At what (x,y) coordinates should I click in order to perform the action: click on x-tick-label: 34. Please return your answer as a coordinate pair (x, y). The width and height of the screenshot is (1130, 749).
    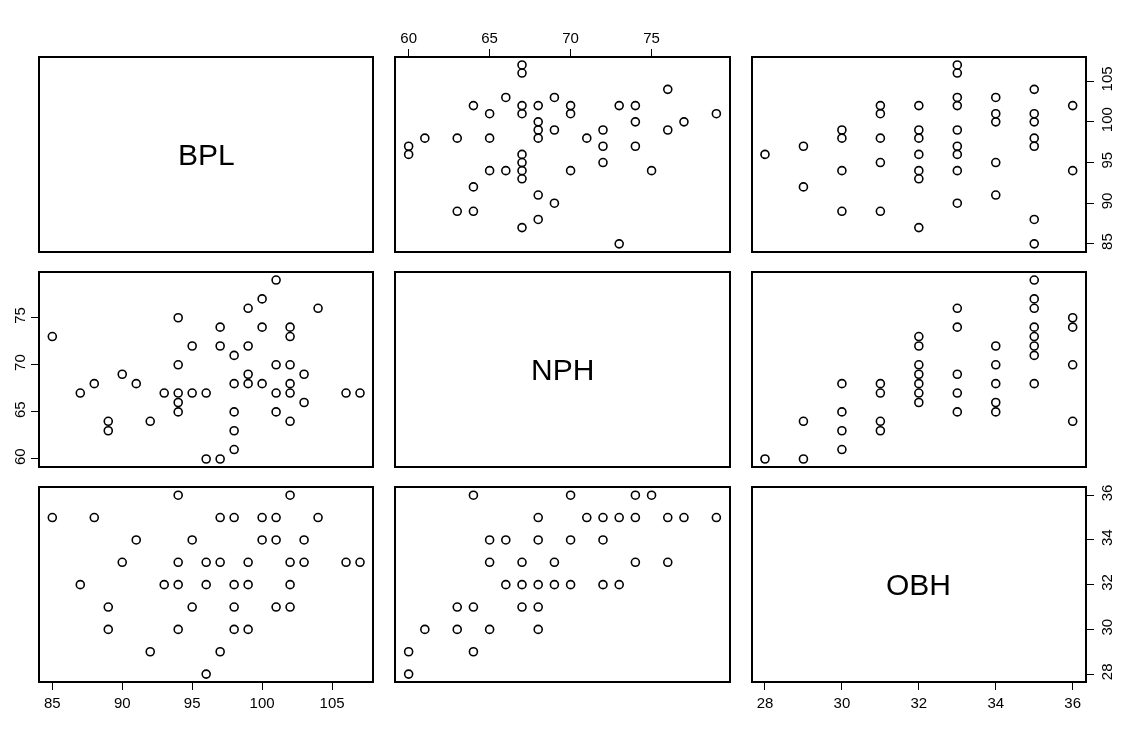
    Looking at the image, I should click on (996, 703).